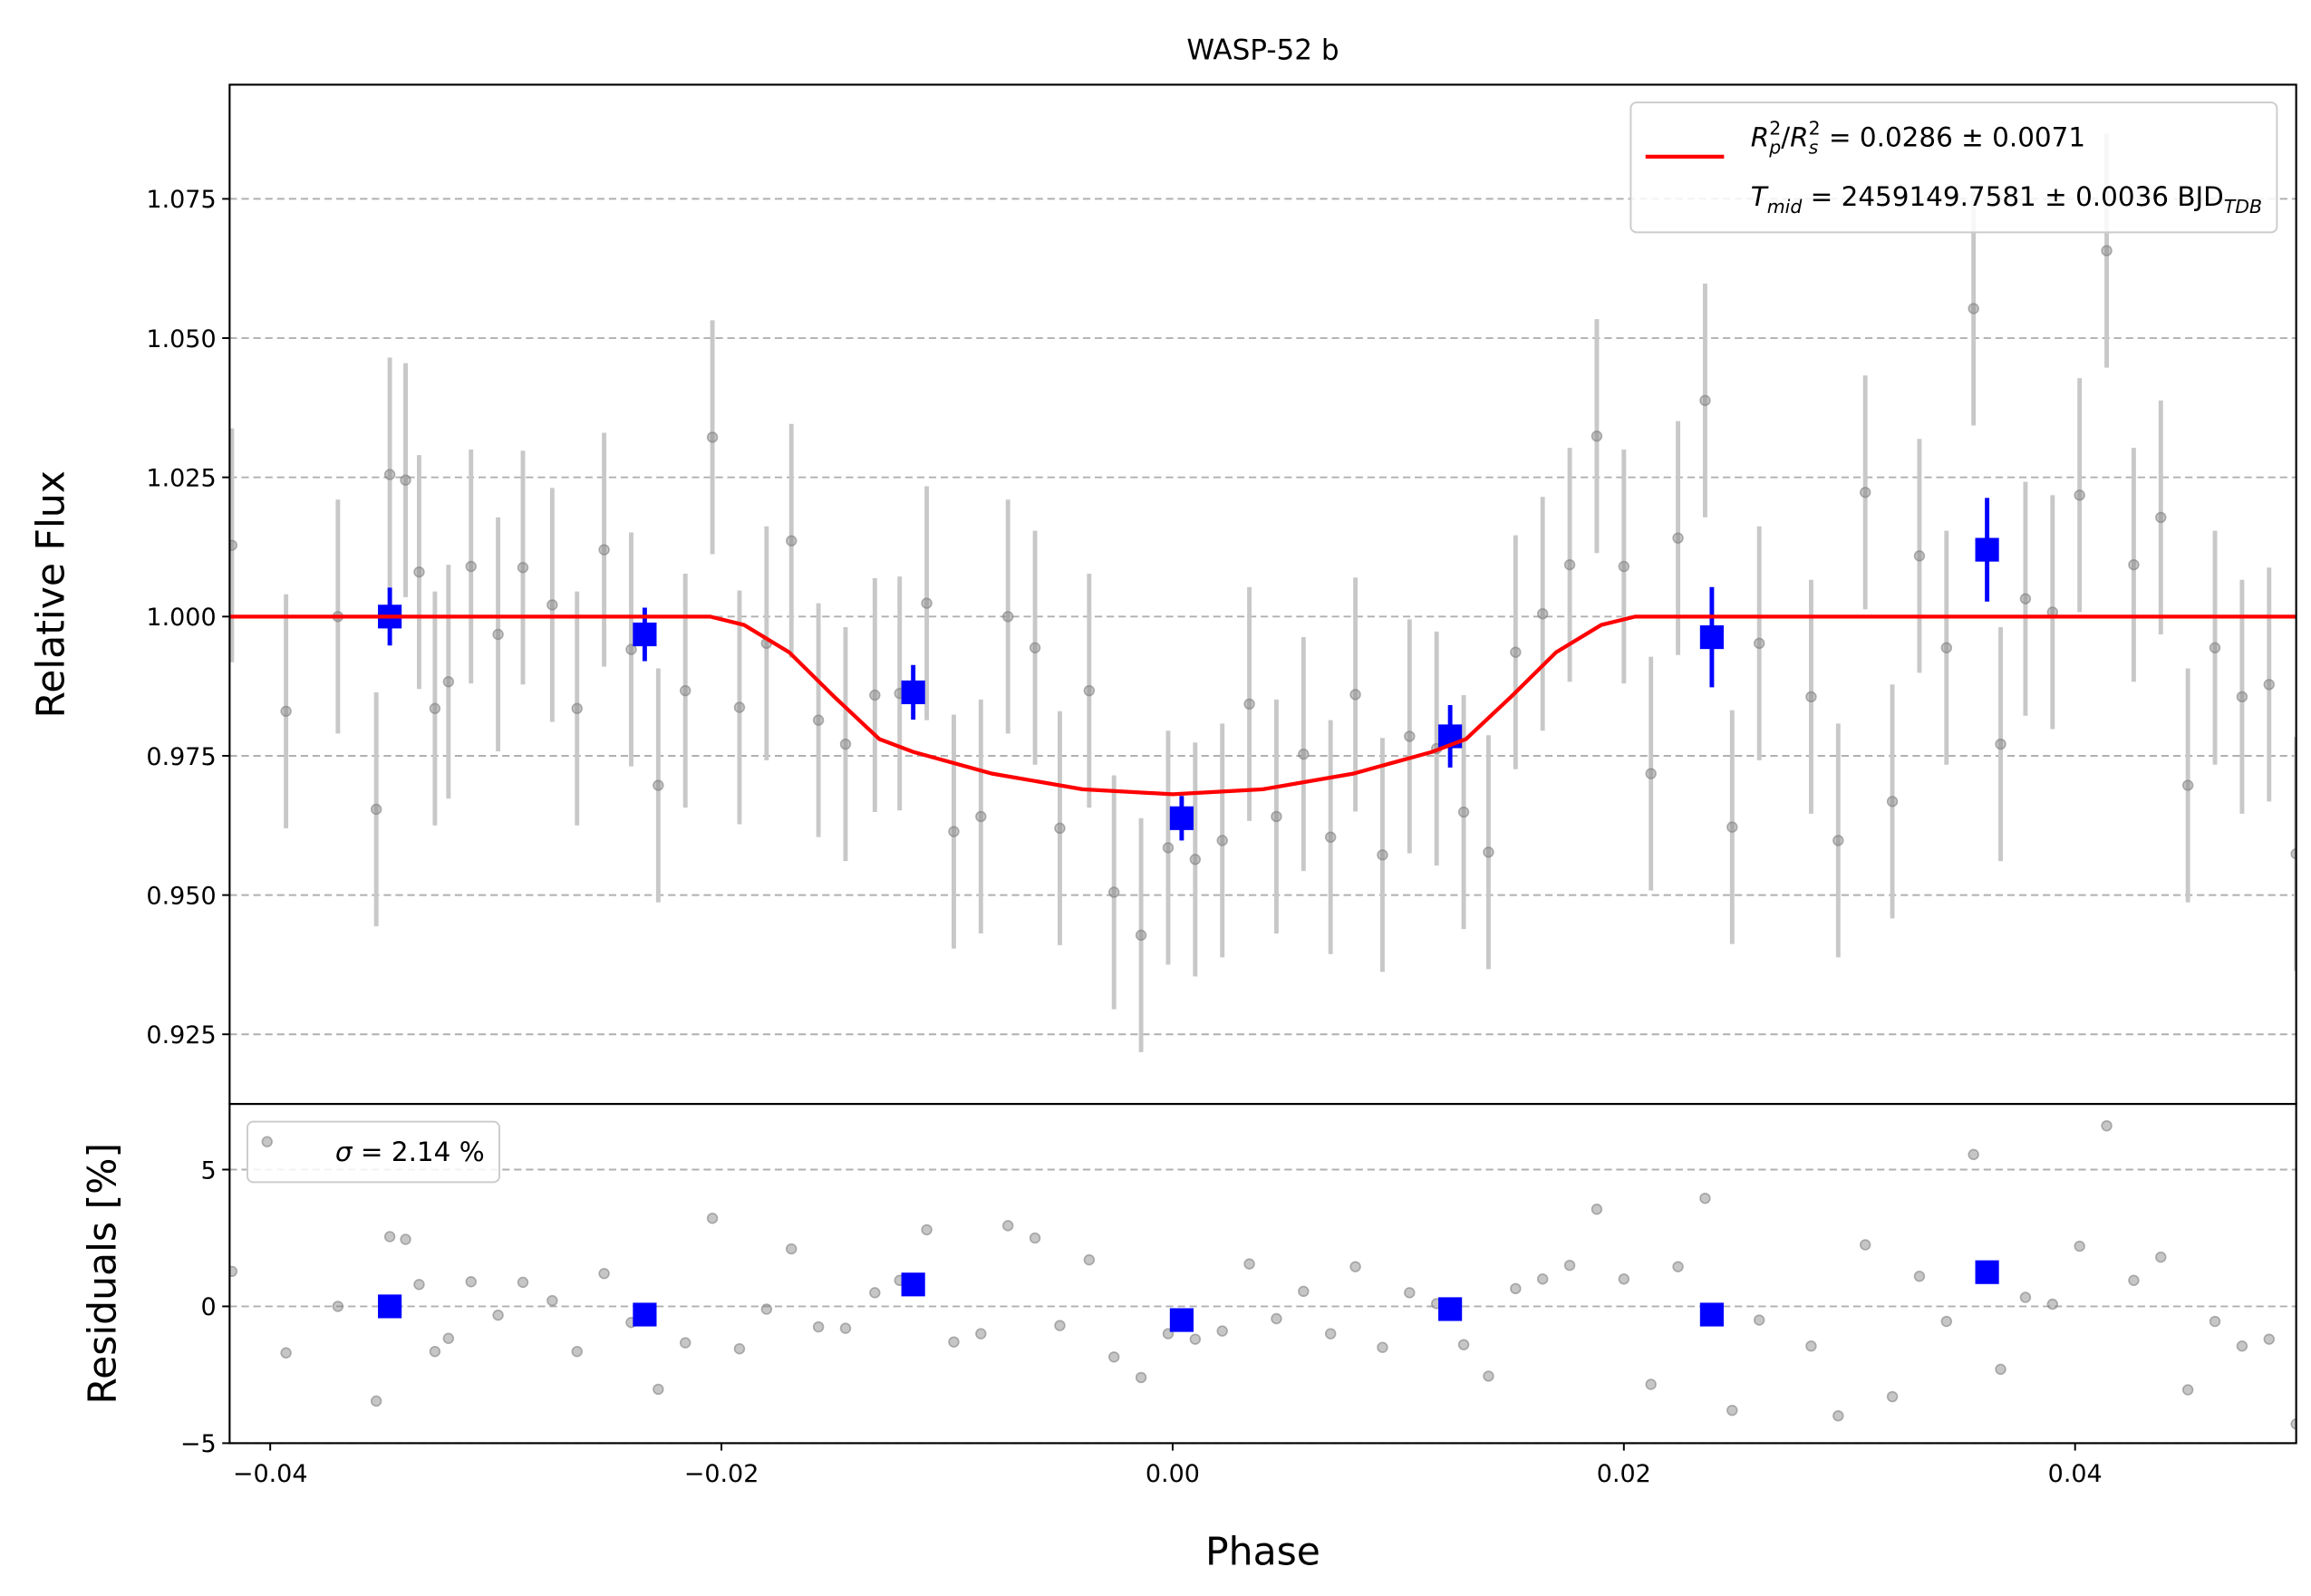 The image size is (2311, 1596). Describe the element at coordinates (1786, 136) in the screenshot. I see `legend-label: /` at that location.